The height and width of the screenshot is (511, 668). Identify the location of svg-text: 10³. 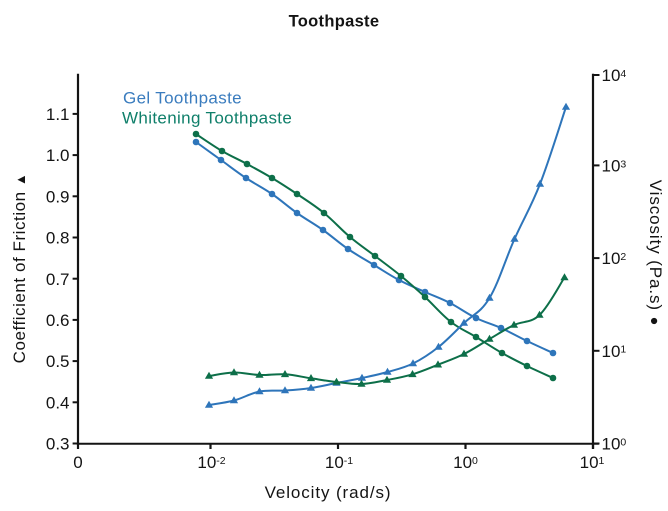
(614, 166).